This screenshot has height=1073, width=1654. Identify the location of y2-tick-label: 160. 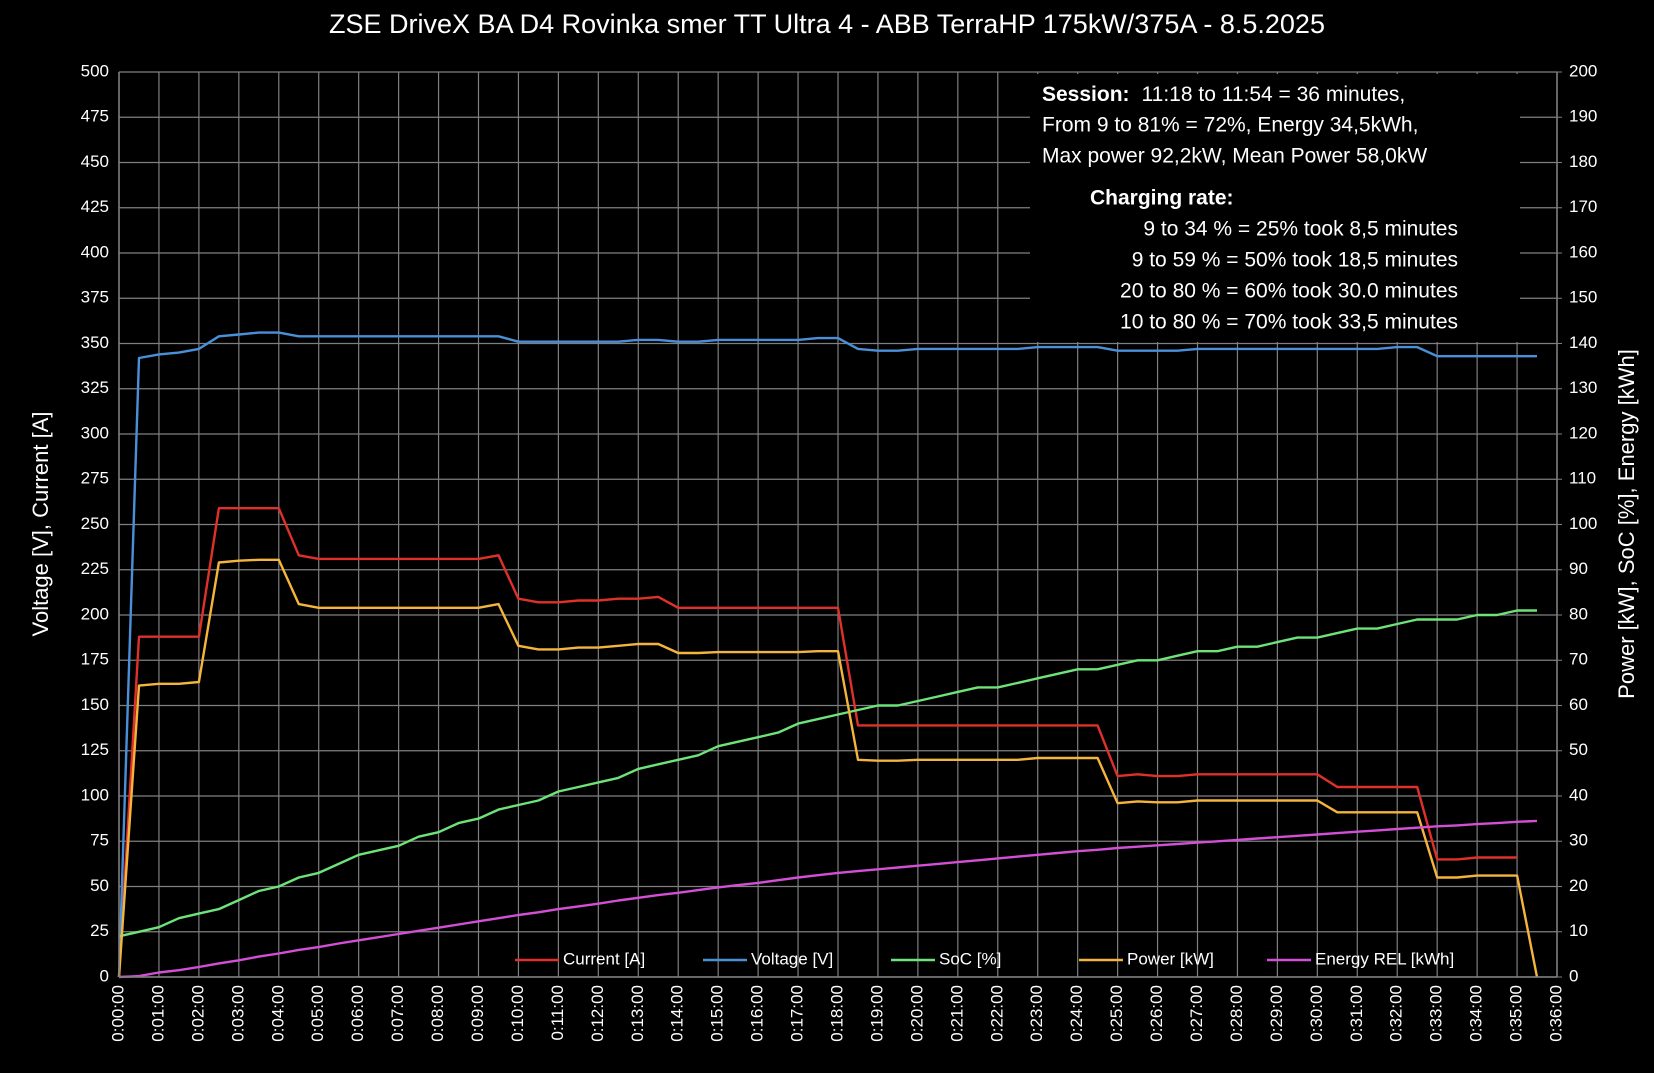
(1583, 251).